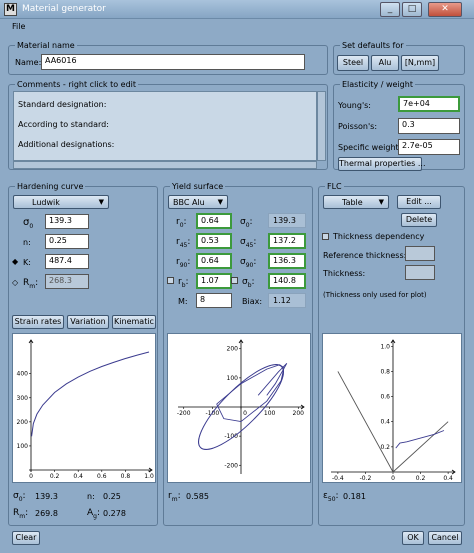  What do you see at coordinates (181, 223) in the screenshot?
I see `r0-label: r0:` at bounding box center [181, 223].